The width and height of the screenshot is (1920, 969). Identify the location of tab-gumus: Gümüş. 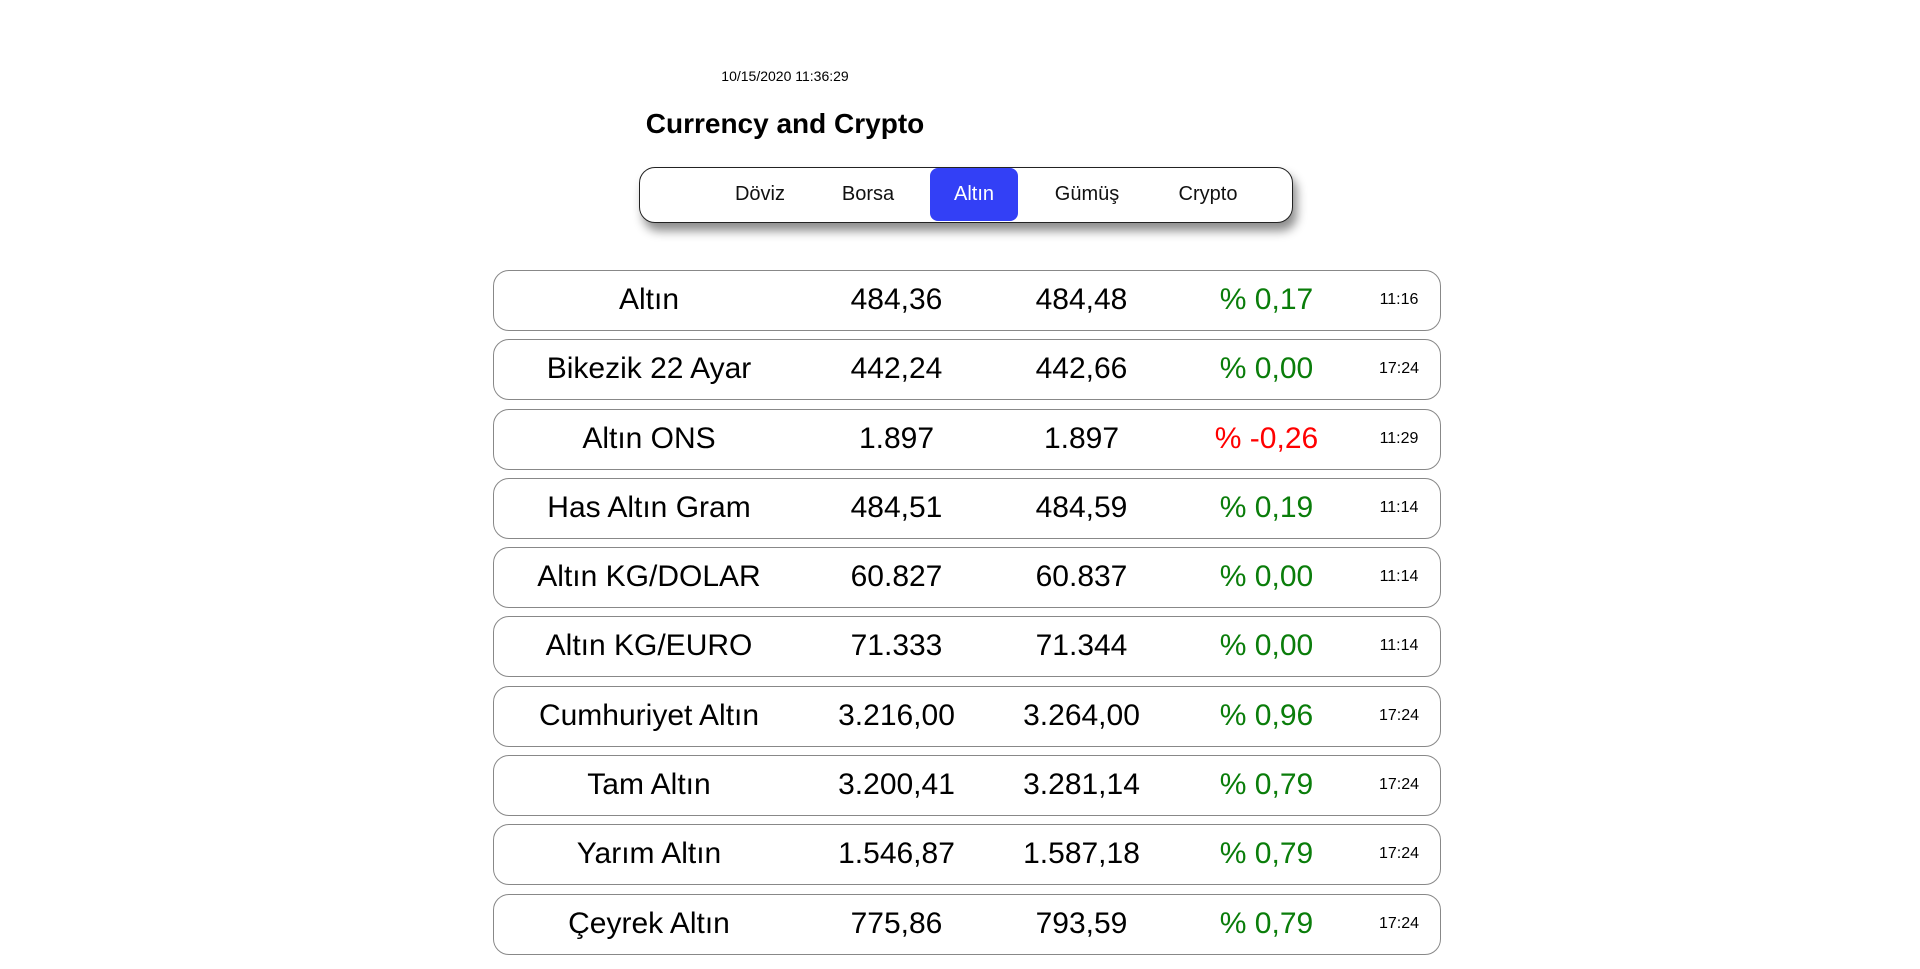
(1087, 194).